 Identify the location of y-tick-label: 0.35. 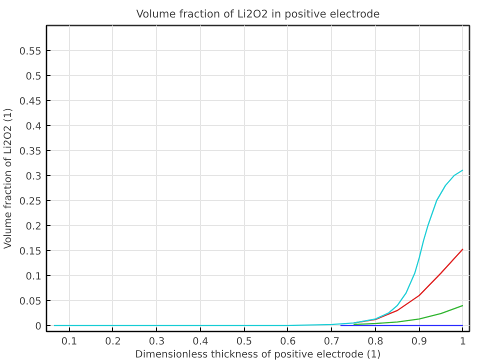
(30, 152).